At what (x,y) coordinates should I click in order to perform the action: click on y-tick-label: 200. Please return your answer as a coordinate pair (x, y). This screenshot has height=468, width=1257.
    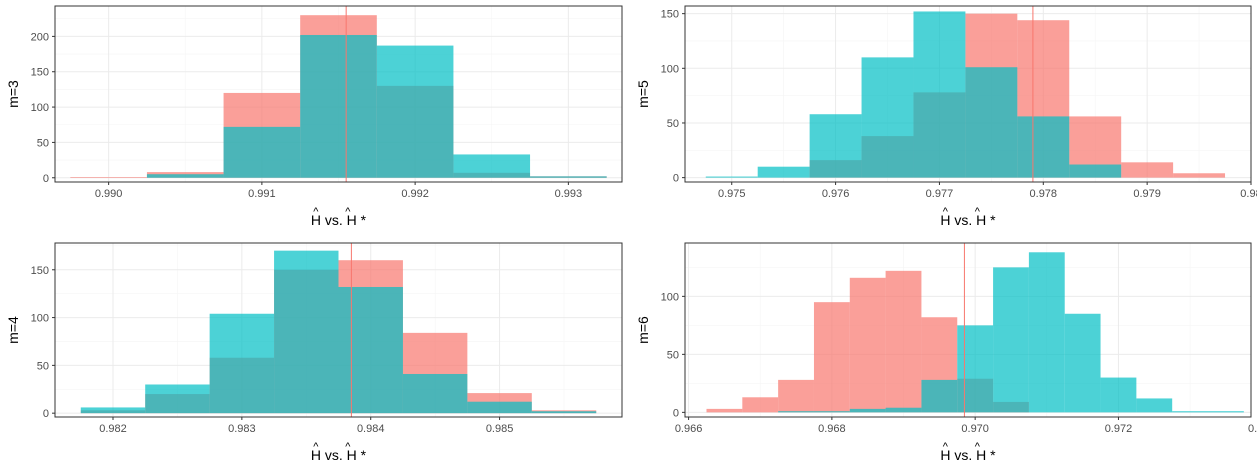
    Looking at the image, I should click on (40, 37).